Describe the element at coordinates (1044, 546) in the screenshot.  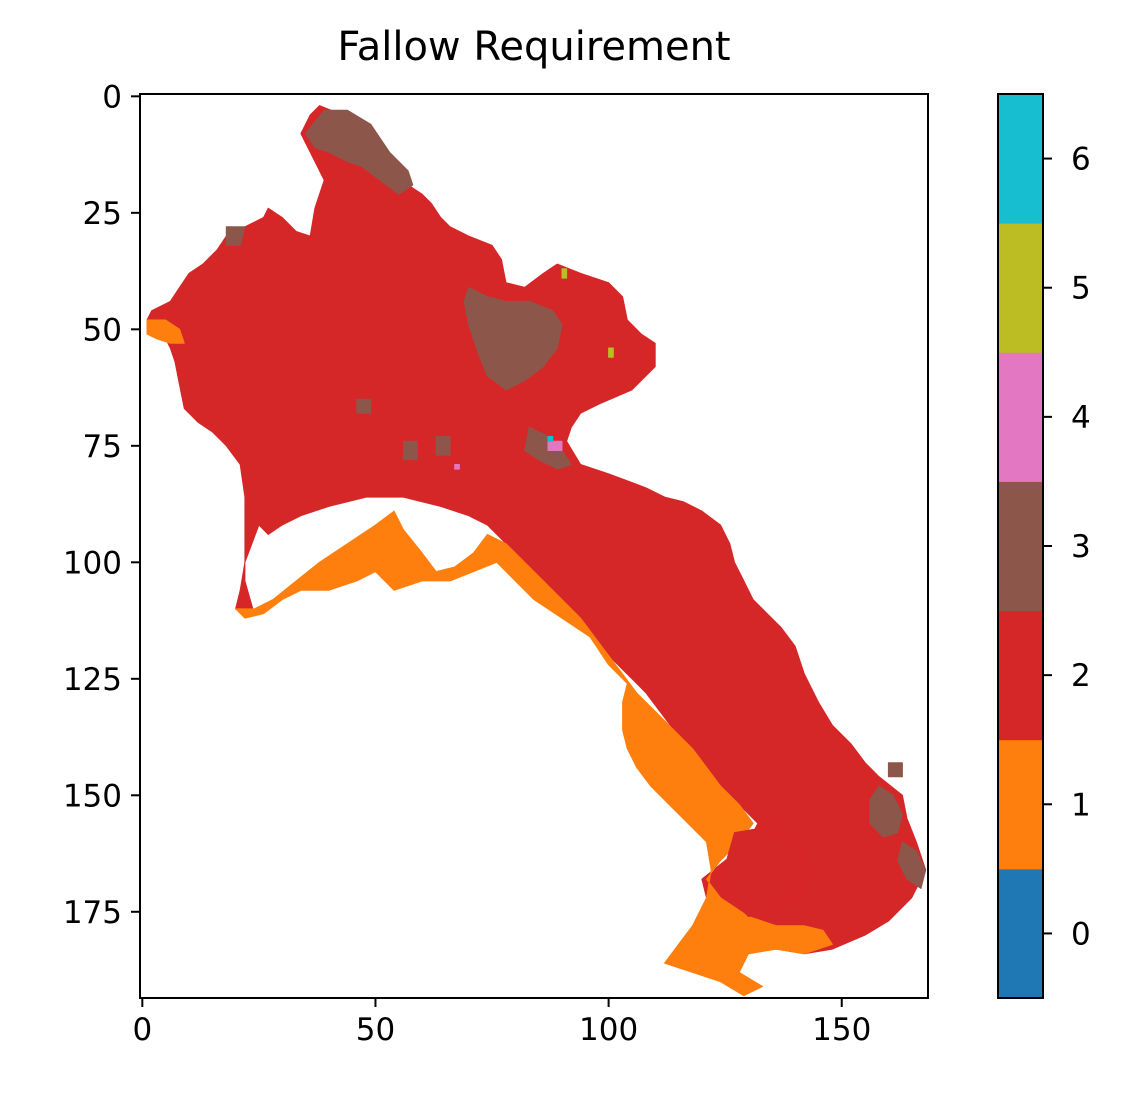
I see `colorbar: 0 1 2 3 4 5 6` at that location.